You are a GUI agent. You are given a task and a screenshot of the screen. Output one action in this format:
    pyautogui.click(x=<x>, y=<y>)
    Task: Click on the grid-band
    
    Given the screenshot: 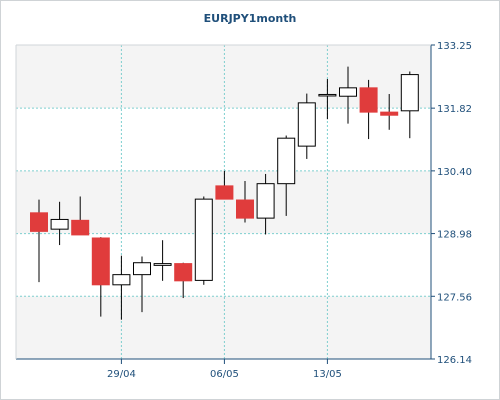 What is the action you would take?
    pyautogui.click(x=223, y=327)
    